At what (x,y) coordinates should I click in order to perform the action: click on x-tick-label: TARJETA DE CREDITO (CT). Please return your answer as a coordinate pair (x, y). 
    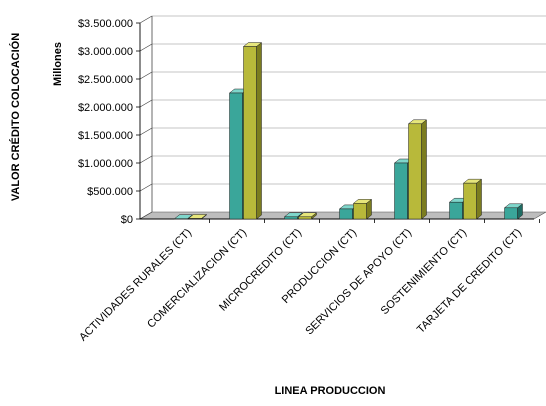
    Looking at the image, I should click on (469, 281).